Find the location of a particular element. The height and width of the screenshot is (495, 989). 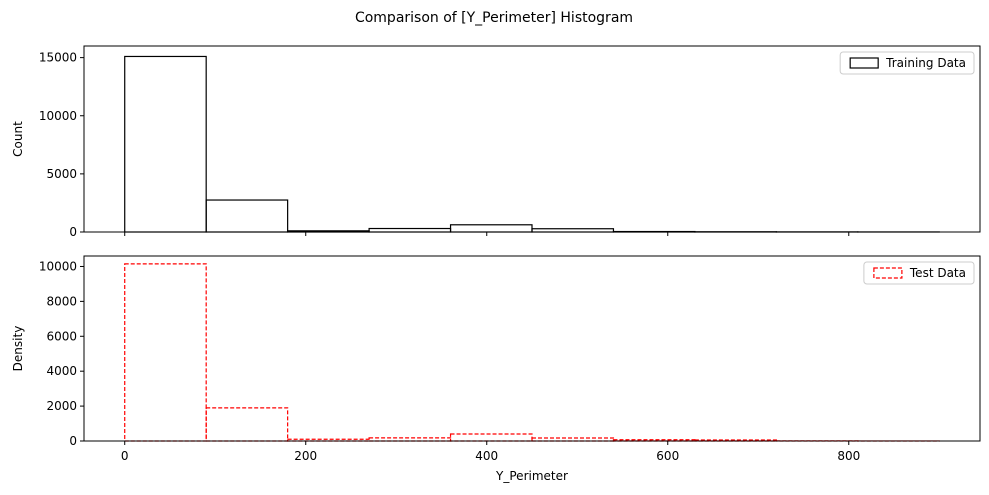

test-x-tick-label: 200 is located at coordinates (305, 456).